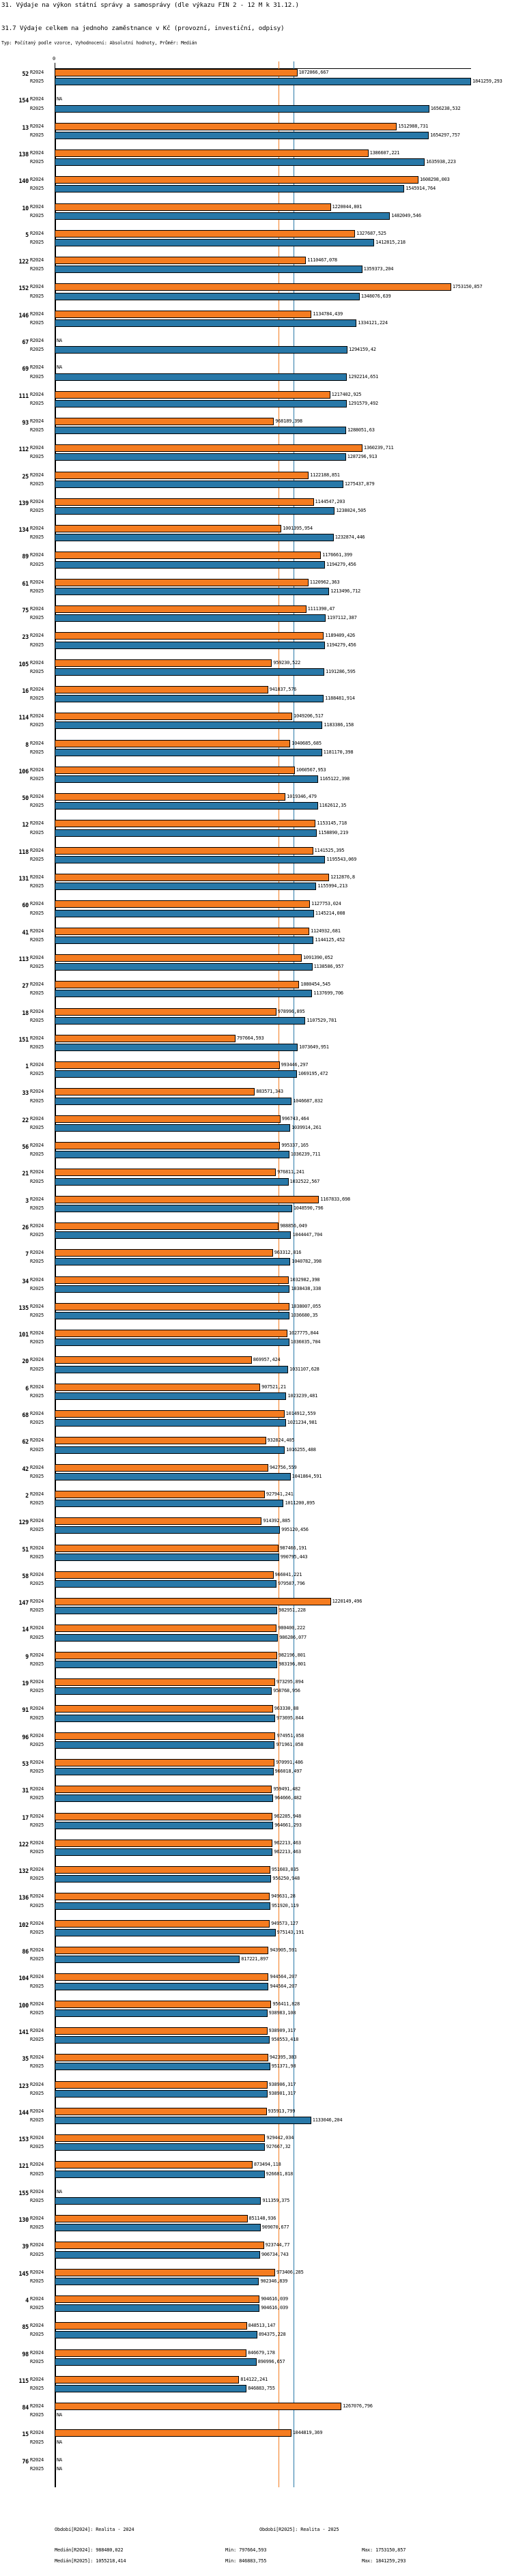  Describe the element at coordinates (256, 904) in the screenshot. I see `bar-row: R2024 1127753,024` at that location.